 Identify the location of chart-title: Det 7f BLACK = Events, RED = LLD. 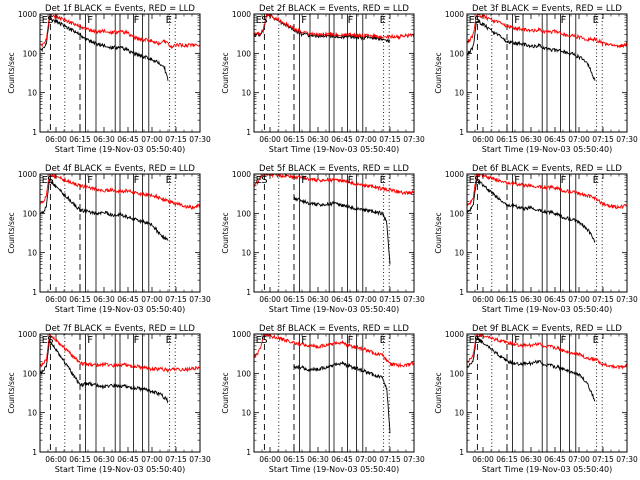
(120, 329).